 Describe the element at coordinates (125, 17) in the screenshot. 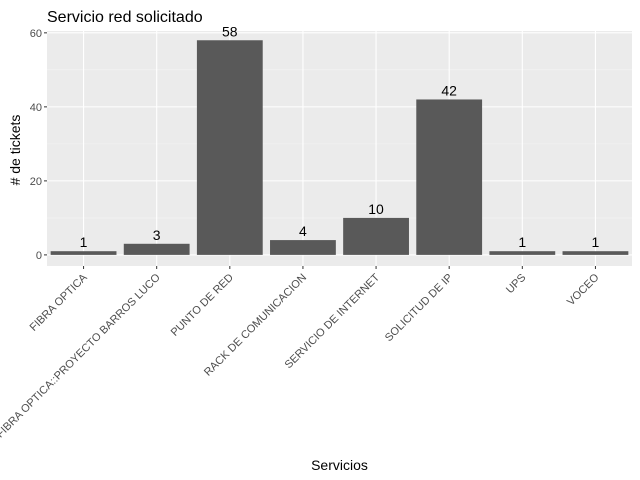

I see `chart-title: Servicio red solicitado` at that location.